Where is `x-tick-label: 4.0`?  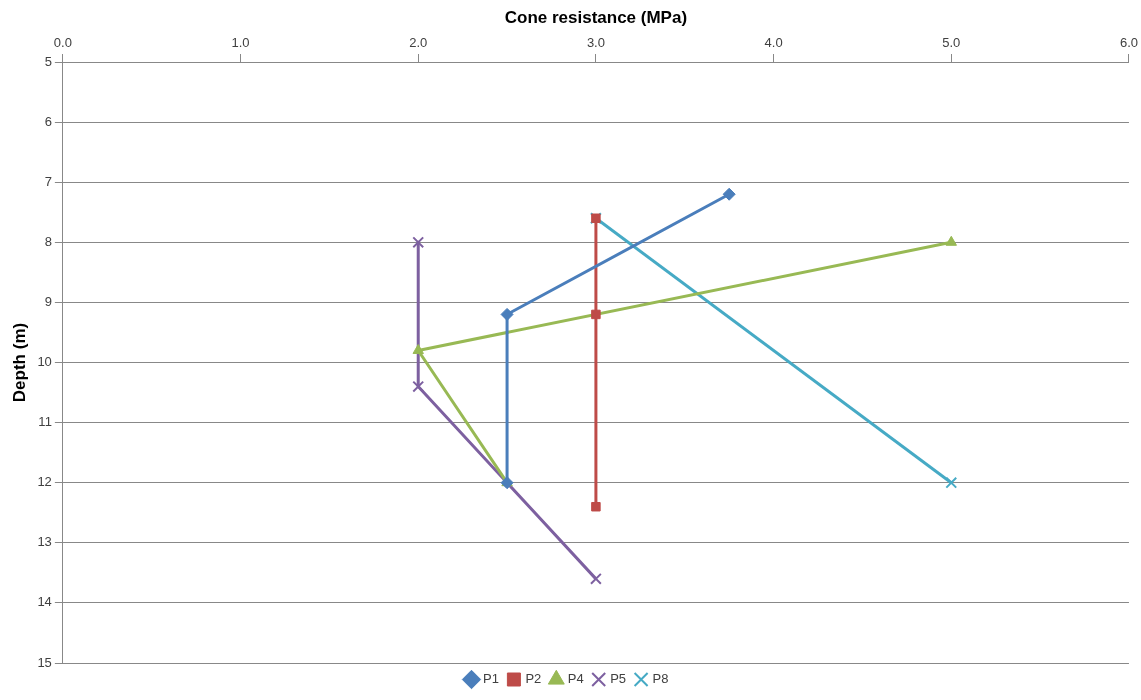 x-tick-label: 4.0 is located at coordinates (773, 42).